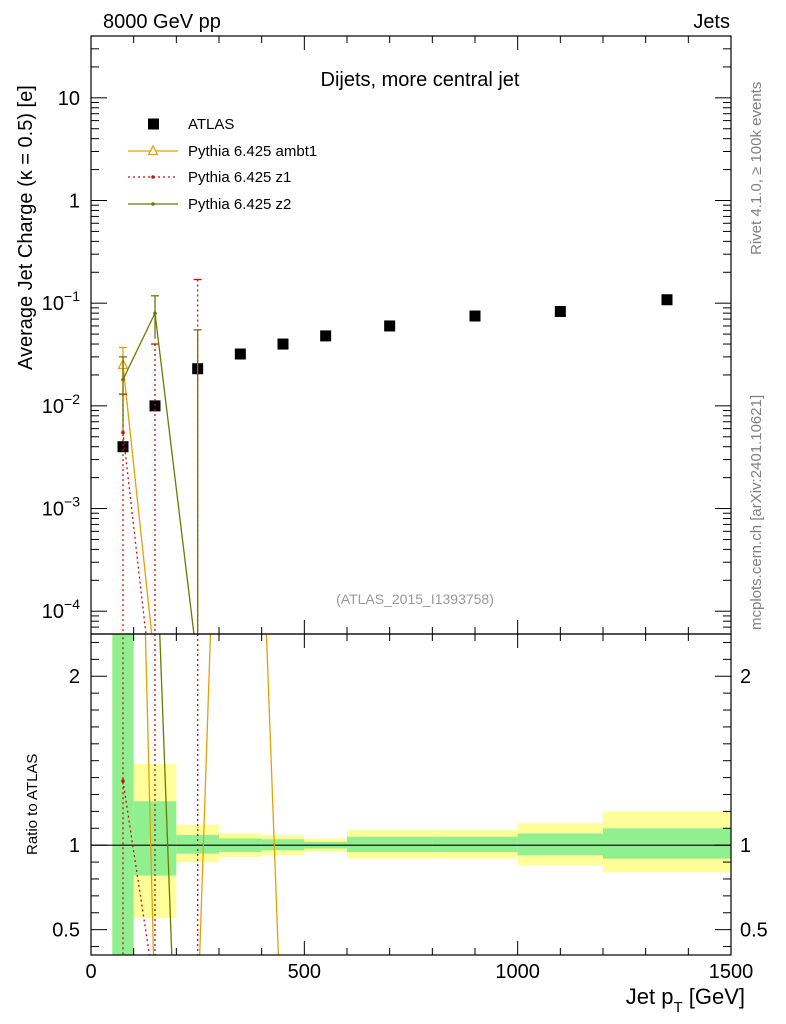  I want to click on x-tick-label: 1500, so click(731, 972).